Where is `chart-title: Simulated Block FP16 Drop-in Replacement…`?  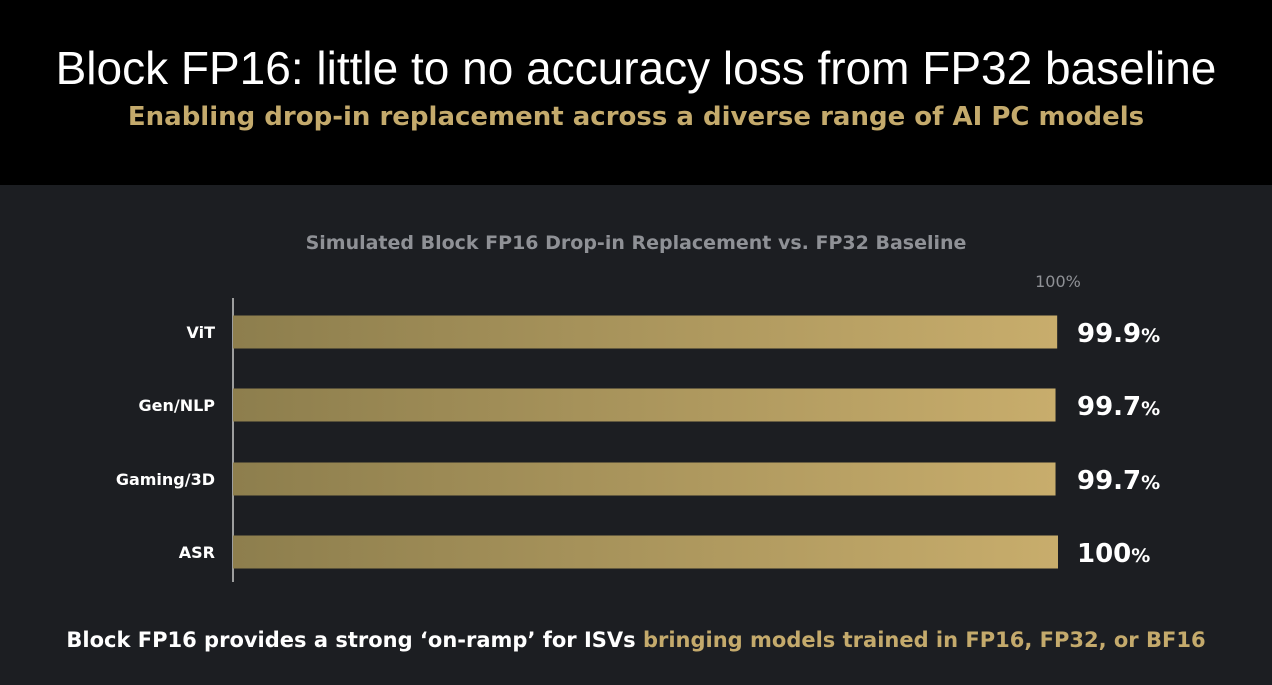 chart-title: Simulated Block FP16 Drop-in Replacement… is located at coordinates (636, 243).